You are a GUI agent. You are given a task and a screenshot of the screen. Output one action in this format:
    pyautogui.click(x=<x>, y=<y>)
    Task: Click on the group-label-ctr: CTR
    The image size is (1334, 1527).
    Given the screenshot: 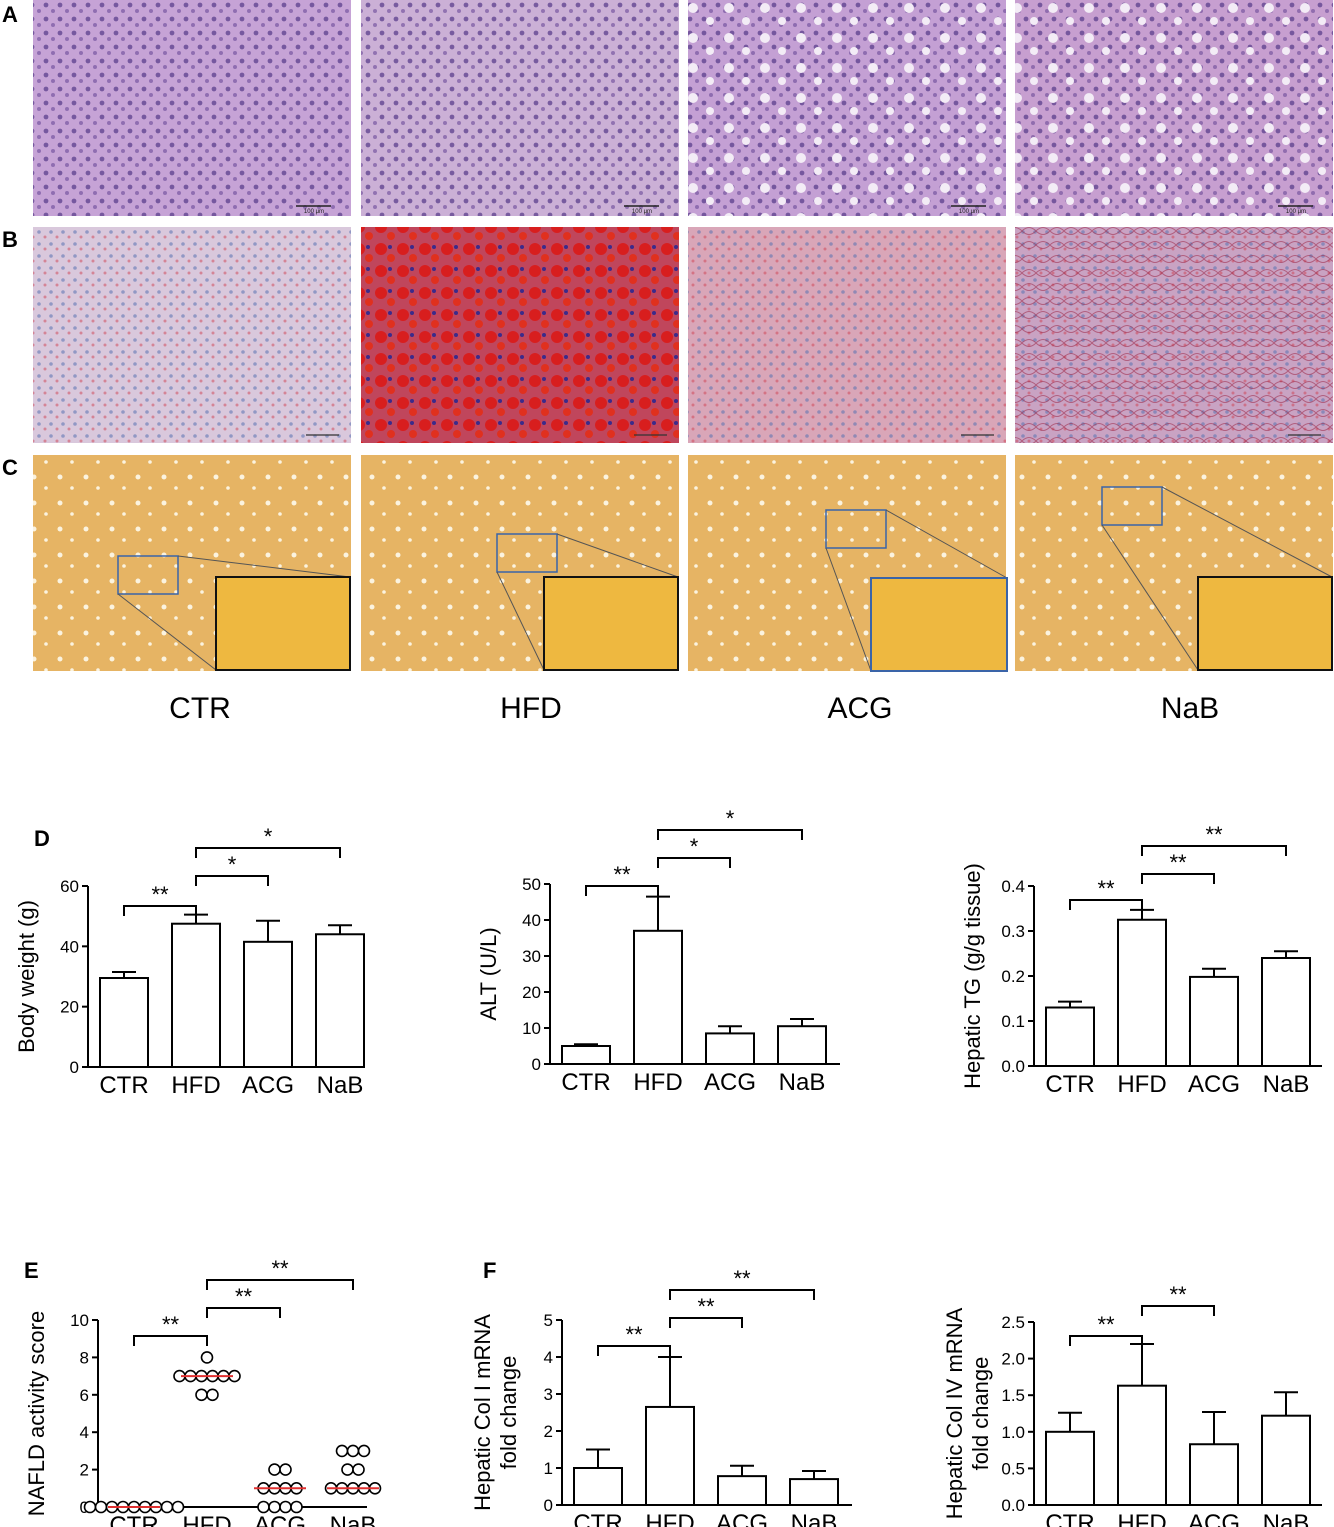 What is the action you would take?
    pyautogui.click(x=200, y=708)
    